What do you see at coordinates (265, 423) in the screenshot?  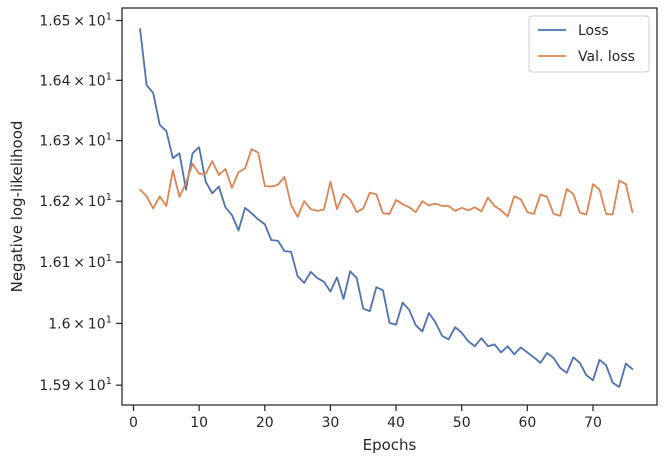 I see `x-tick-label: 20` at bounding box center [265, 423].